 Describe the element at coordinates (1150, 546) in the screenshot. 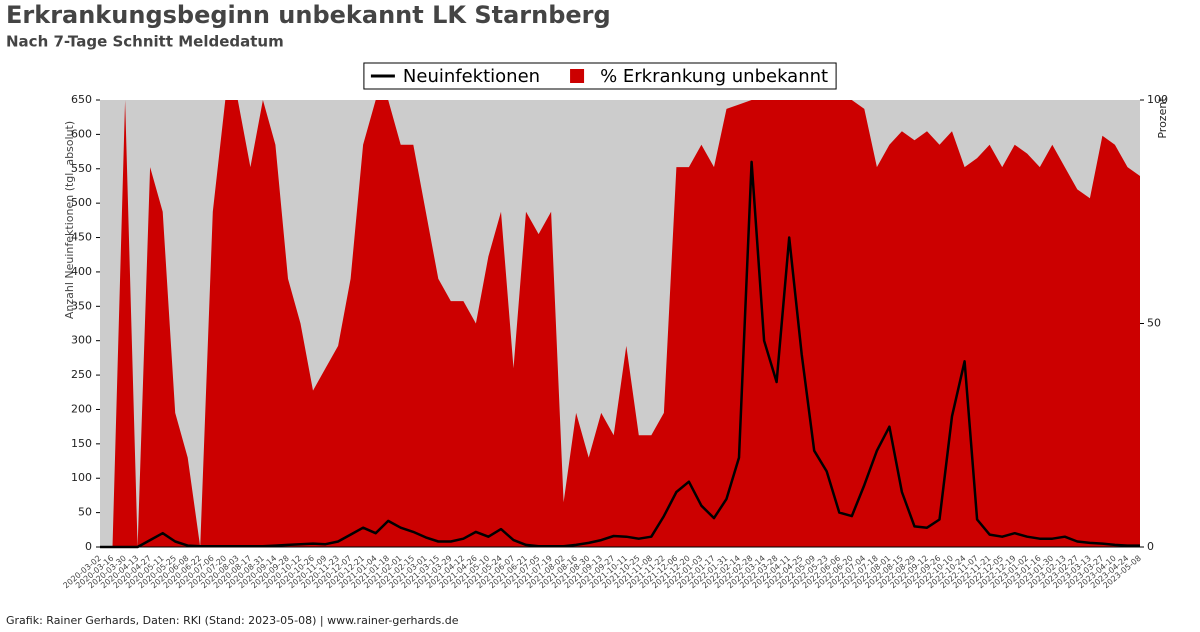

I see `y2-tick-label: 0` at that location.